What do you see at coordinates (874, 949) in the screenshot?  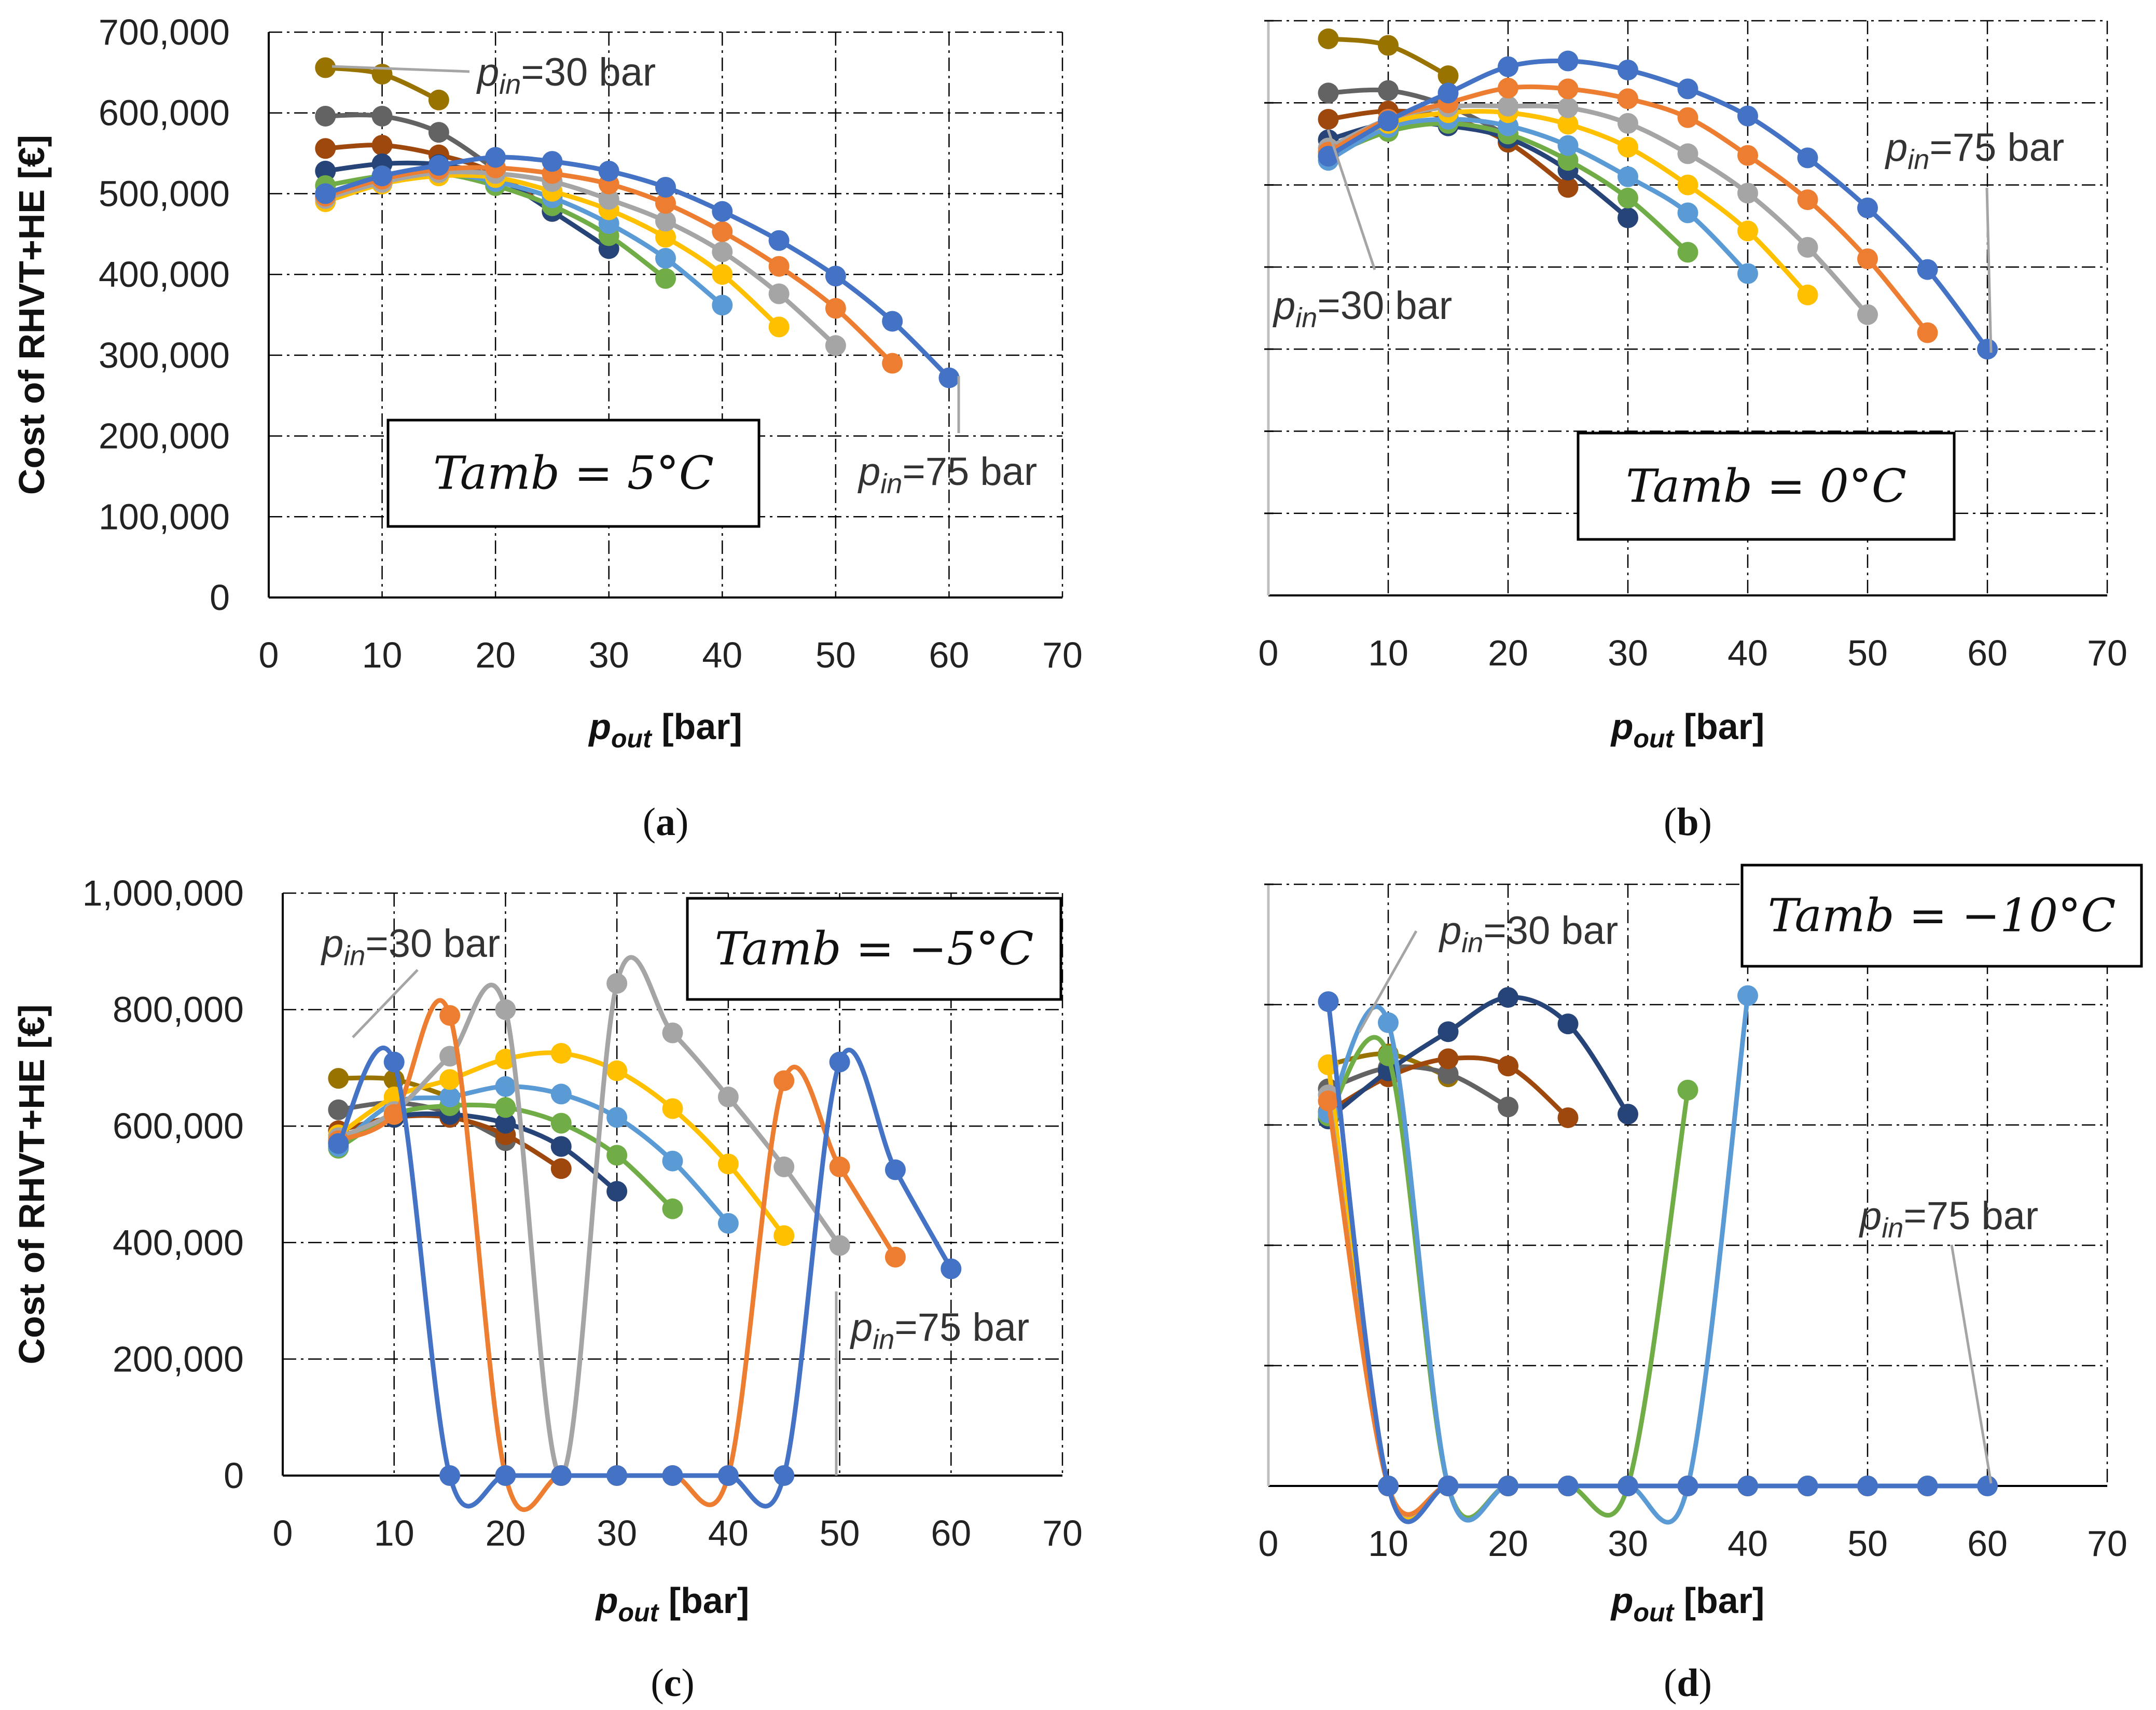 I see `label-box-frame` at bounding box center [874, 949].